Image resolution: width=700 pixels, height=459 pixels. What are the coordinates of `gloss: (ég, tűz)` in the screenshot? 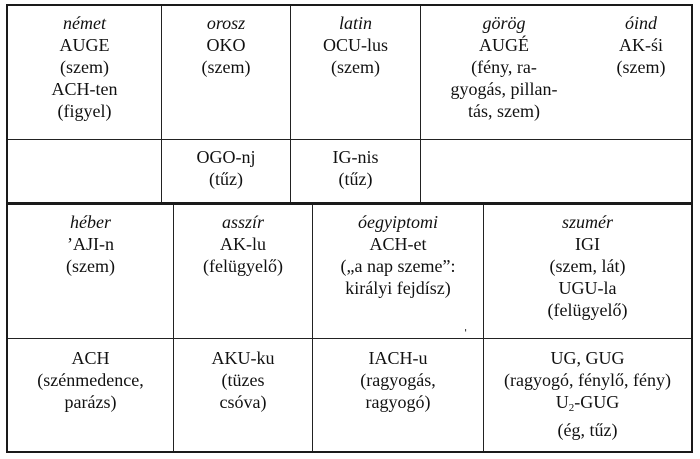 It's located at (587, 430).